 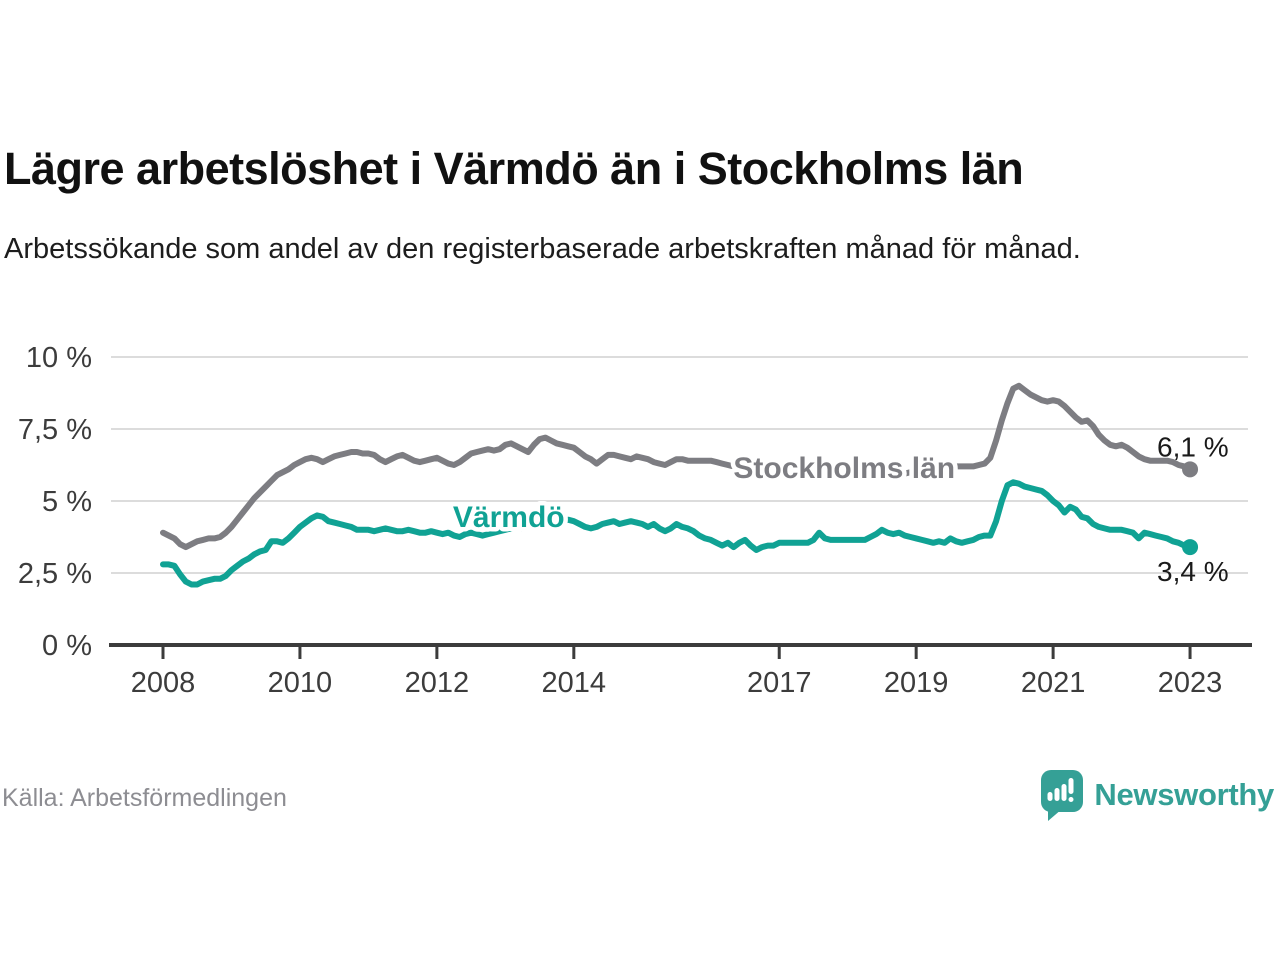 I want to click on series-end-value-stockholms-lan: 6,1 %, so click(x=1193, y=446).